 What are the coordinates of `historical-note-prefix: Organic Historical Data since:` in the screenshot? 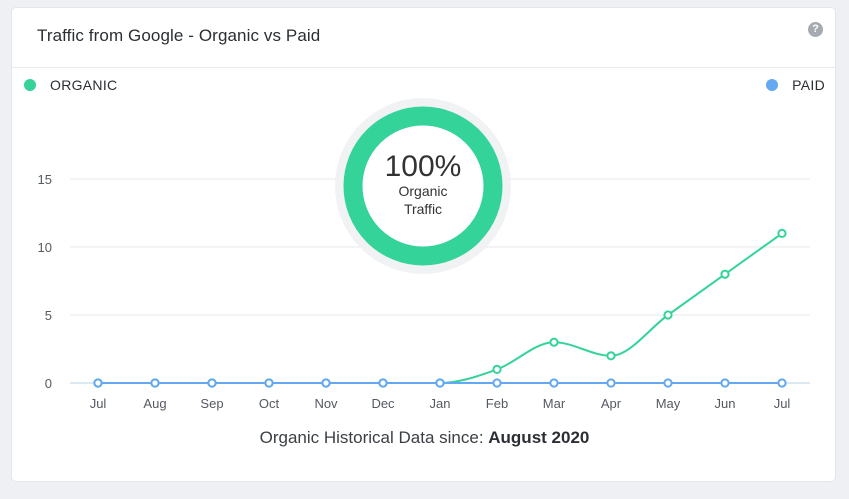 It's located at (374, 437).